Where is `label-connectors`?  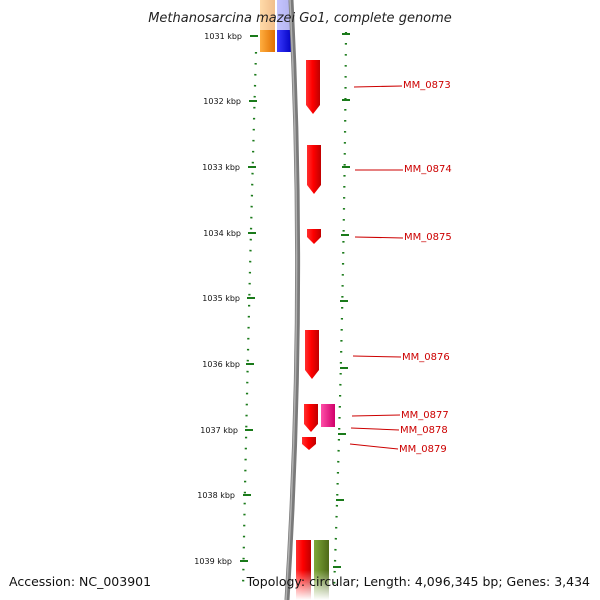 label-connectors is located at coordinates (376, 267).